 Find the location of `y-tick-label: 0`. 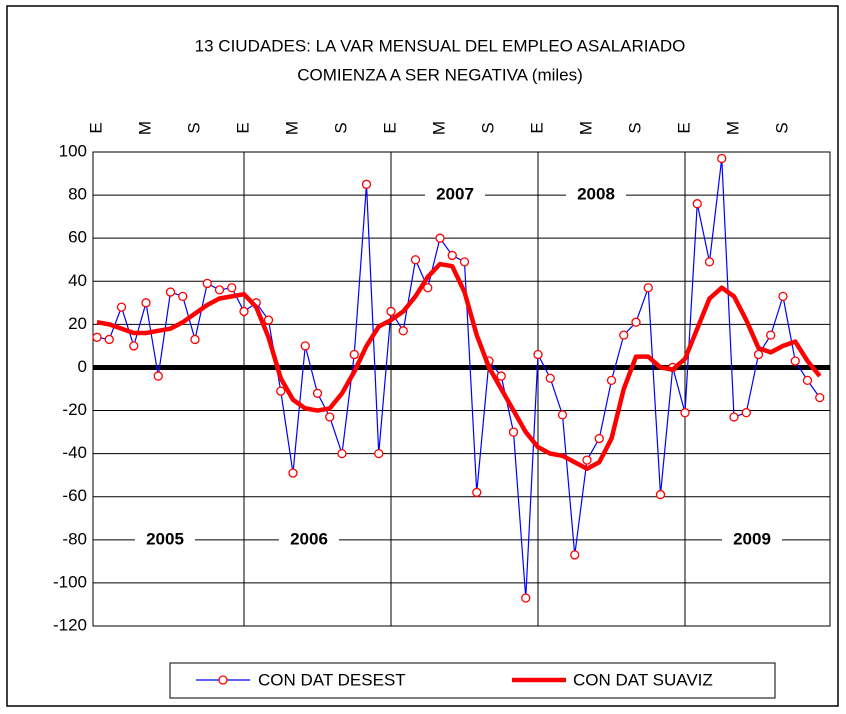

y-tick-label: 0 is located at coordinates (82, 366).